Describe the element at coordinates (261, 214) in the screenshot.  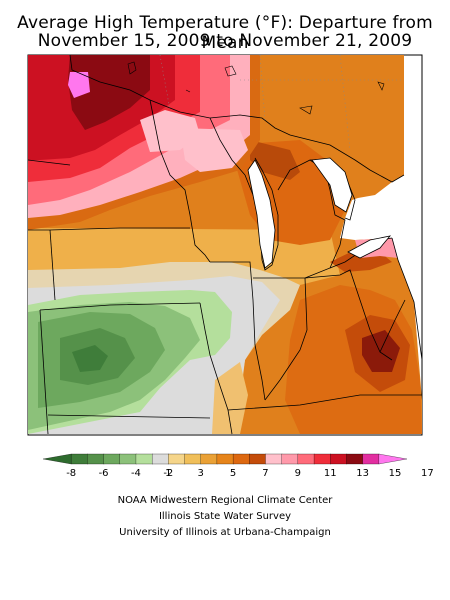
I see `lake-michigan` at that location.